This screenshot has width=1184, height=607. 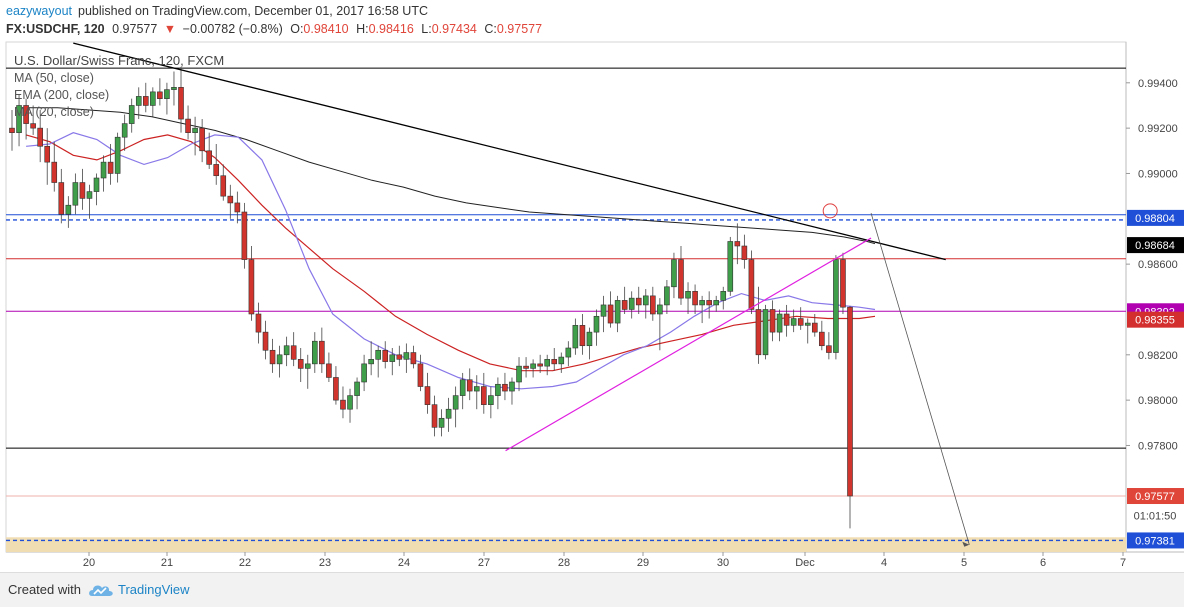 I want to click on low-label: L:, so click(x=426, y=29).